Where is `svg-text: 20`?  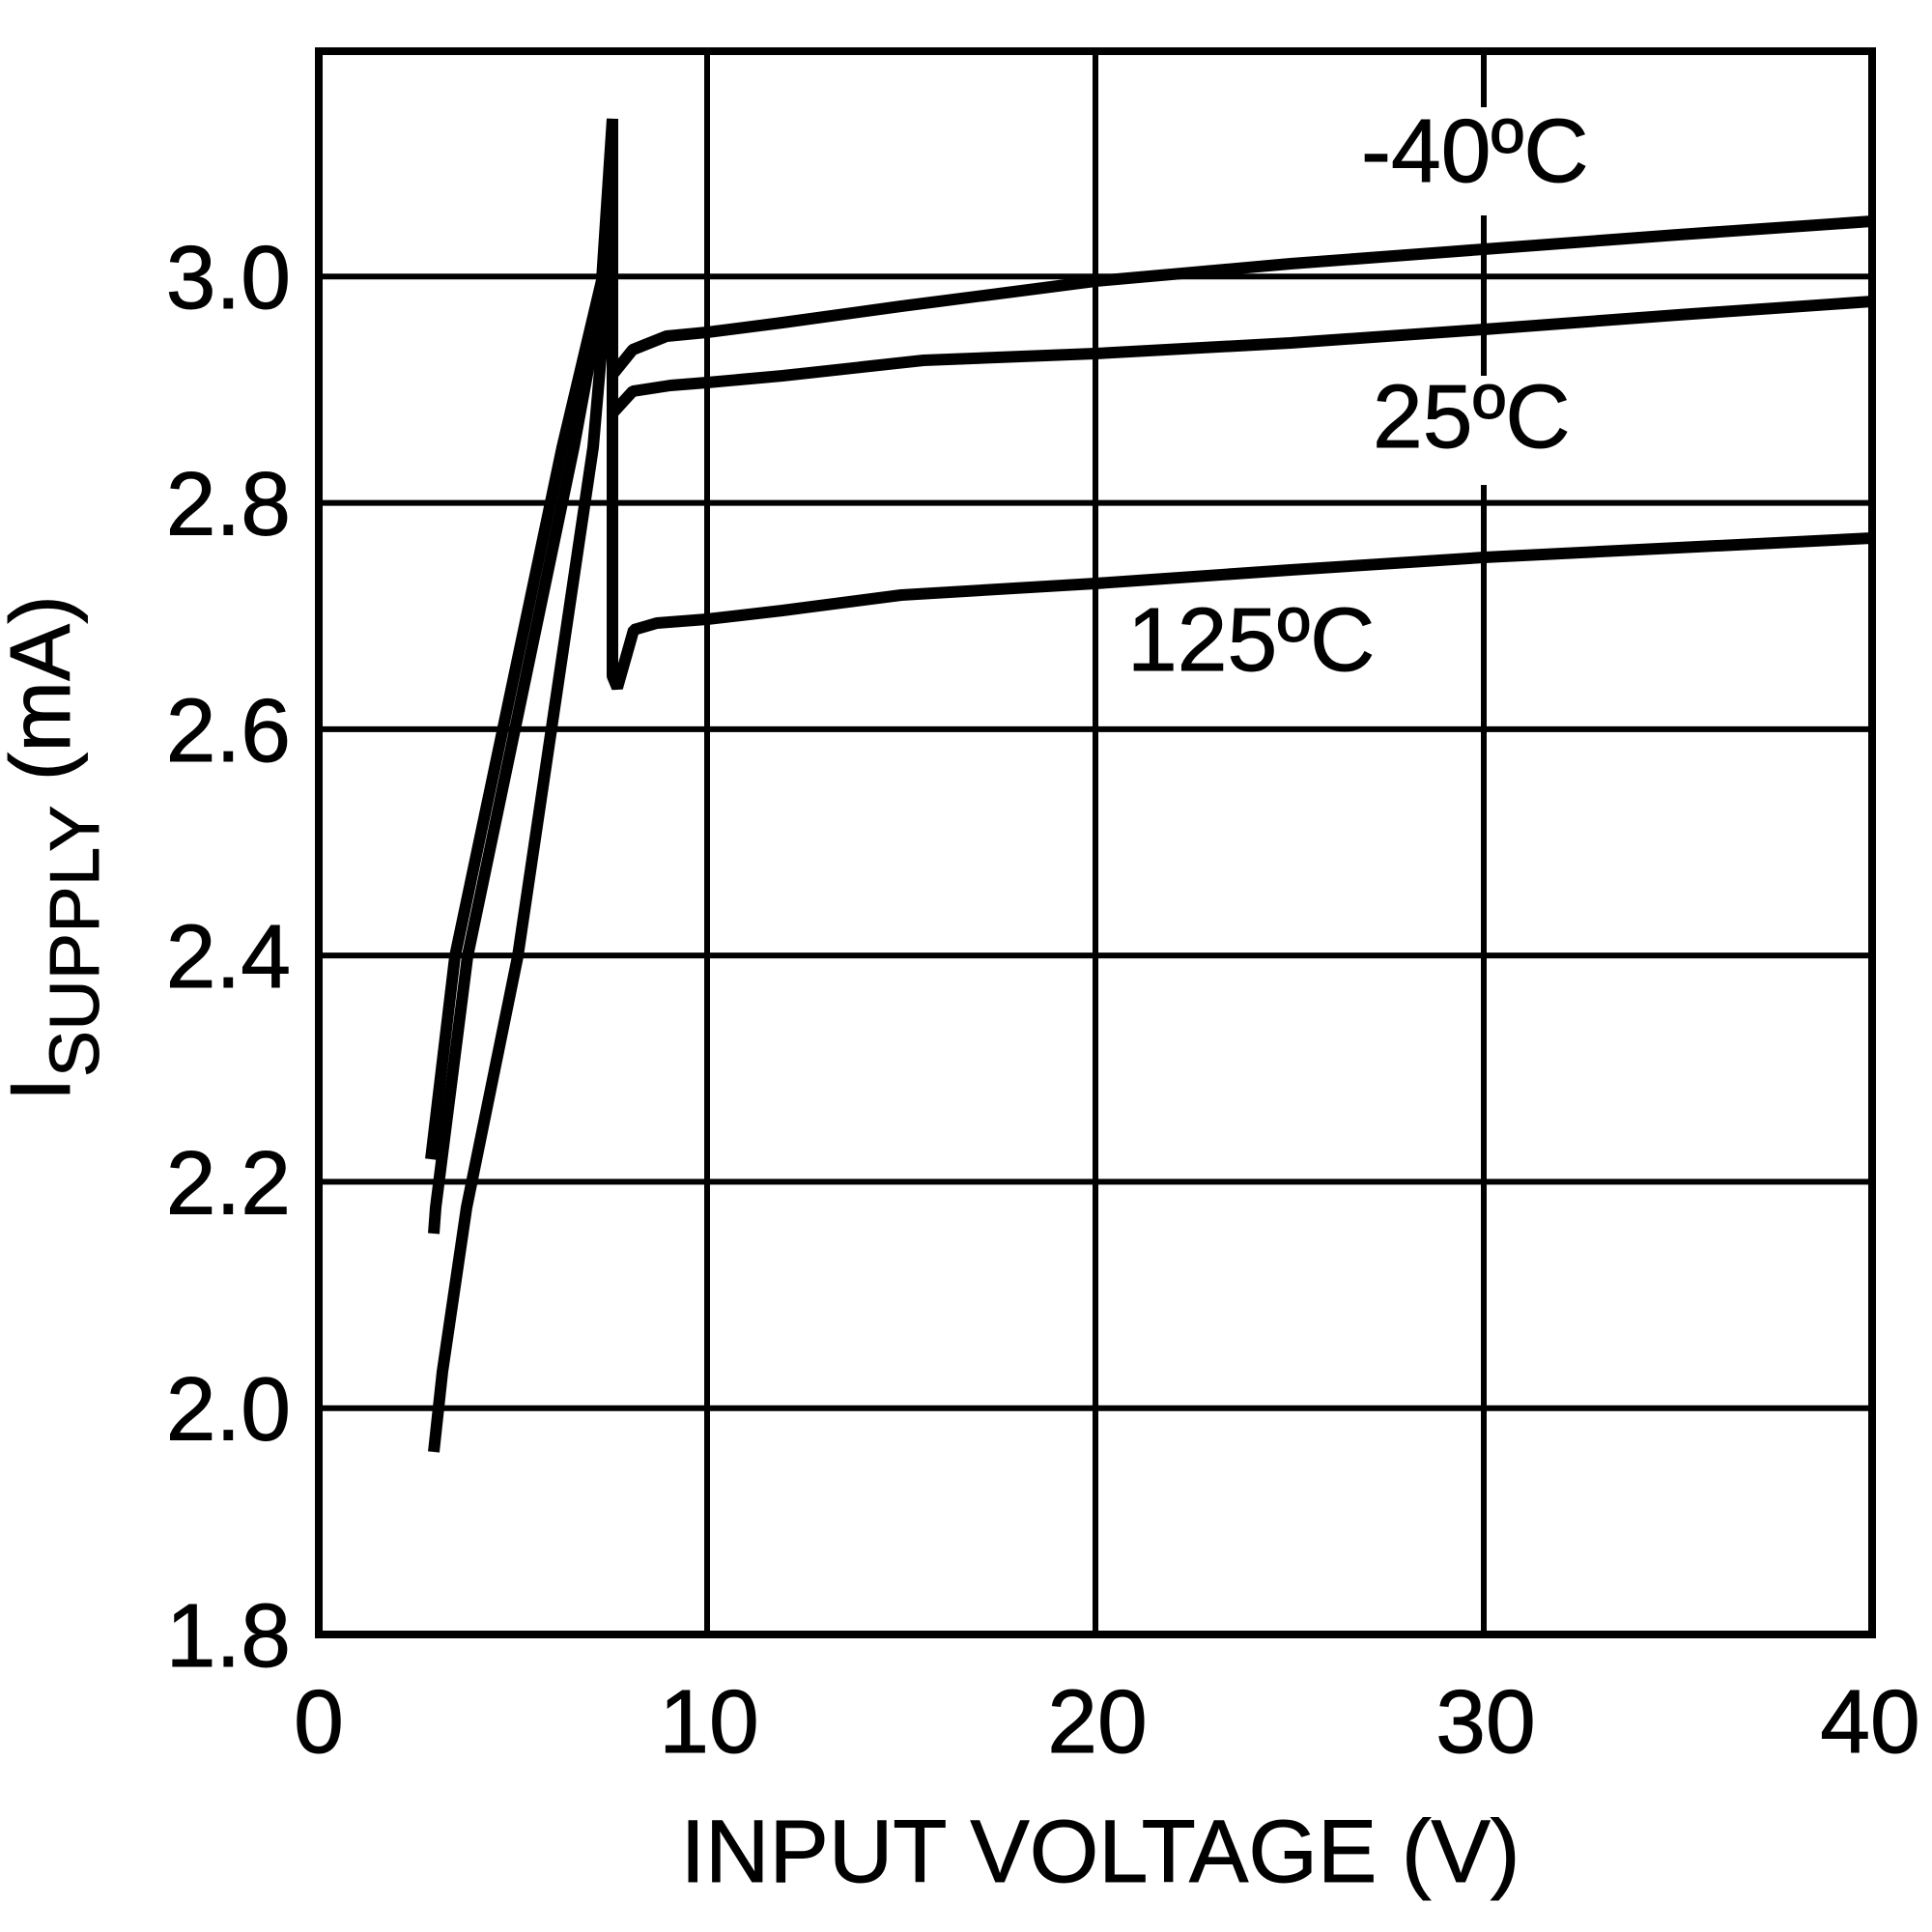
svg-text: 20 is located at coordinates (1097, 1721).